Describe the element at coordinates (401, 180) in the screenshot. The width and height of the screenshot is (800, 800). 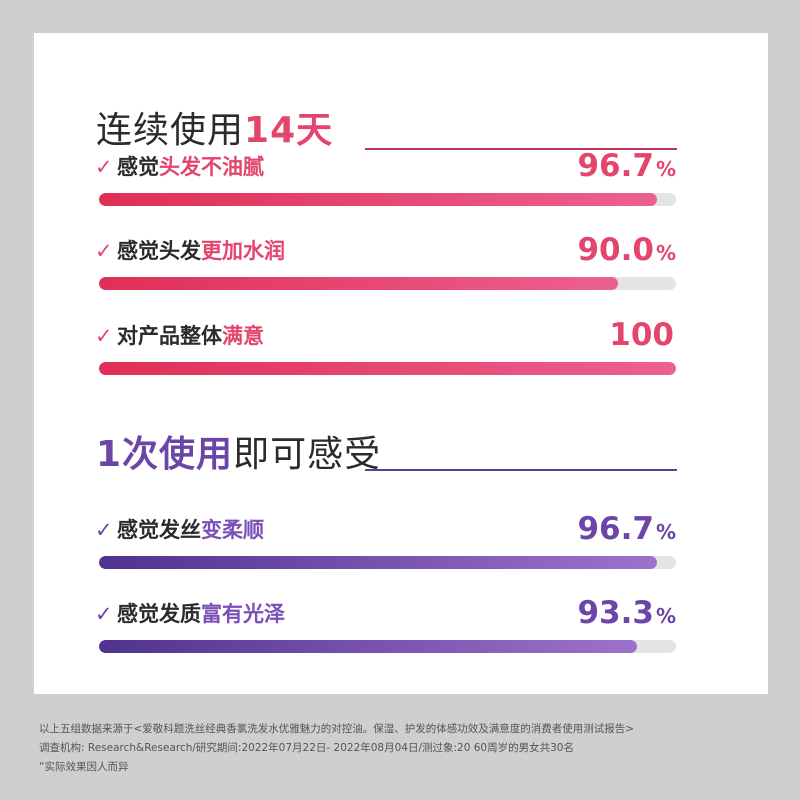
I see `metric-row: ✓ 感觉头发不油腻 96.7%` at that location.